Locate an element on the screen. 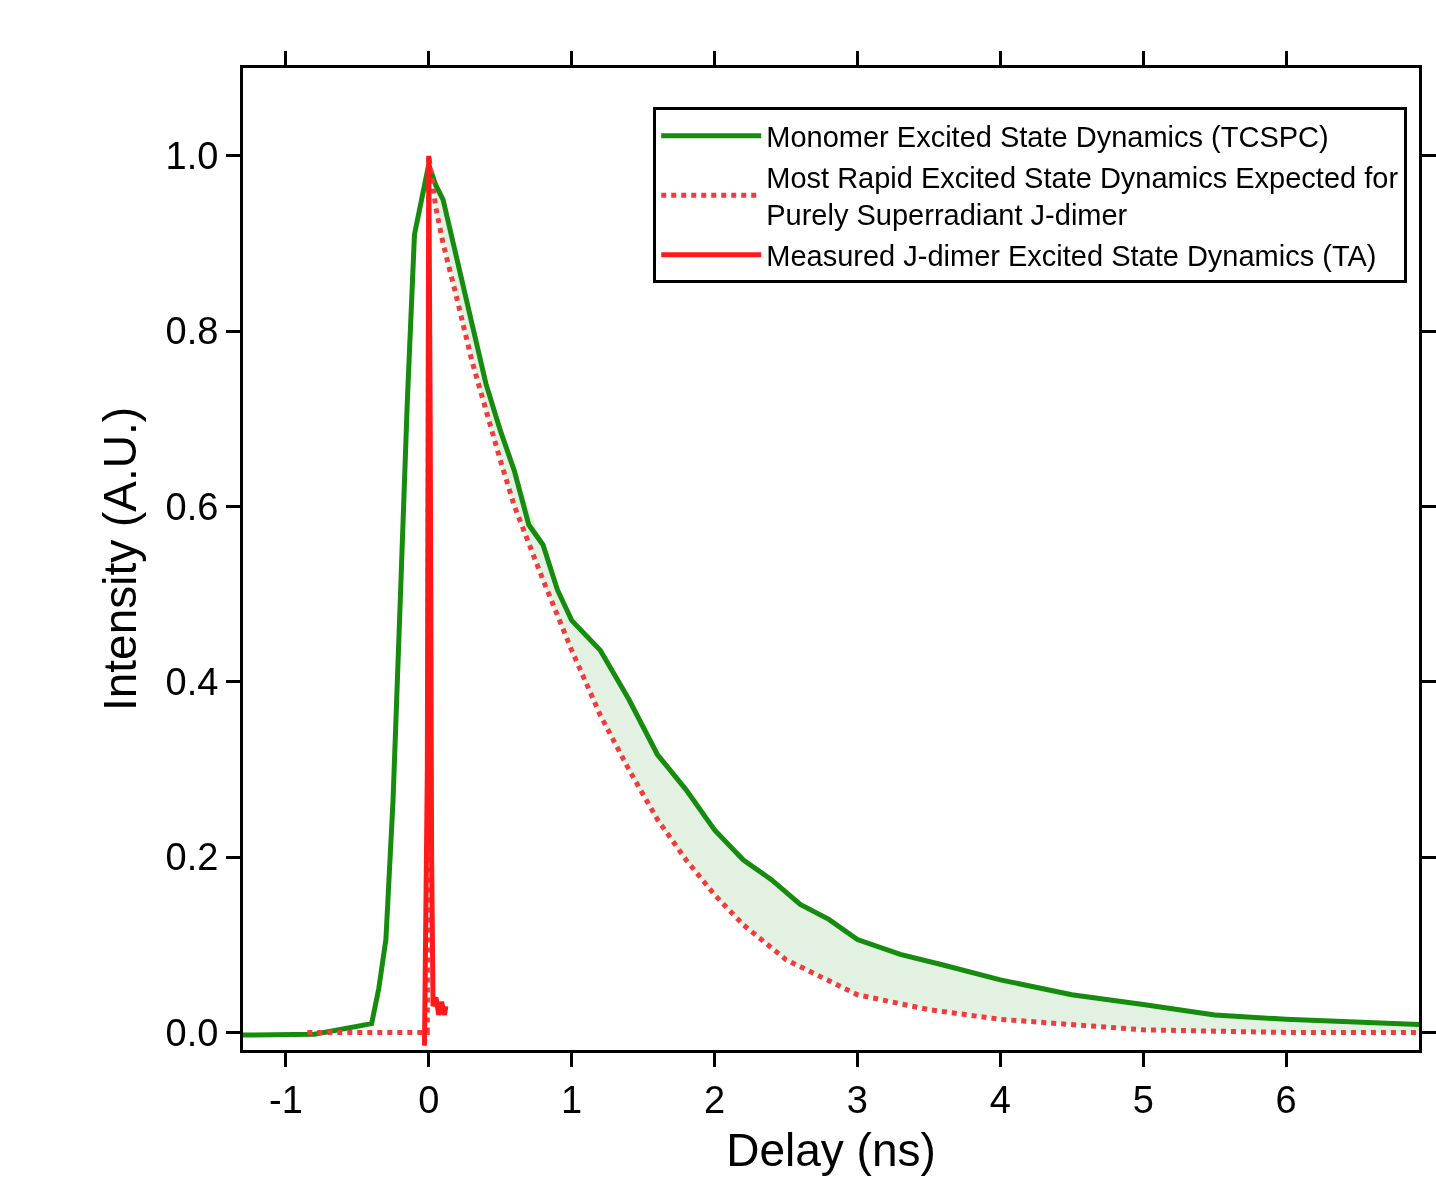  legend-label: Monomer Excited State Dynamics (TCSPC) is located at coordinates (1047, 136).